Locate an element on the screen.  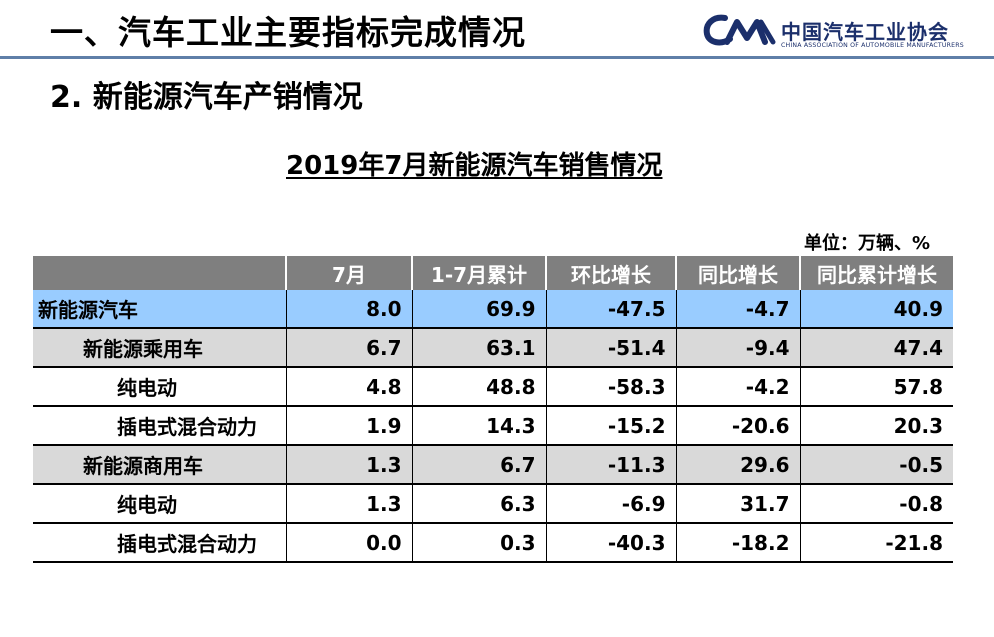
table-row: 新能源汽车 8.0 69.9 -47.5 -4.7 40.9 is located at coordinates (493, 309).